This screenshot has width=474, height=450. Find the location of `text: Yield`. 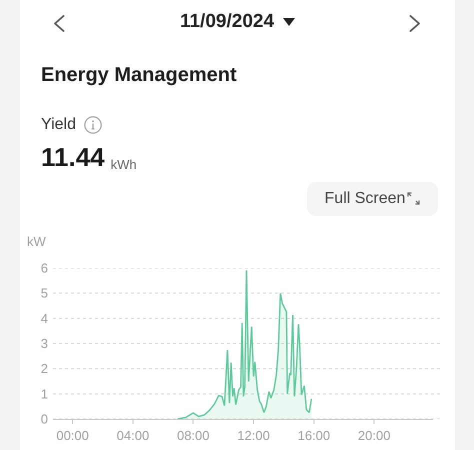

text: Yield is located at coordinates (58, 125).